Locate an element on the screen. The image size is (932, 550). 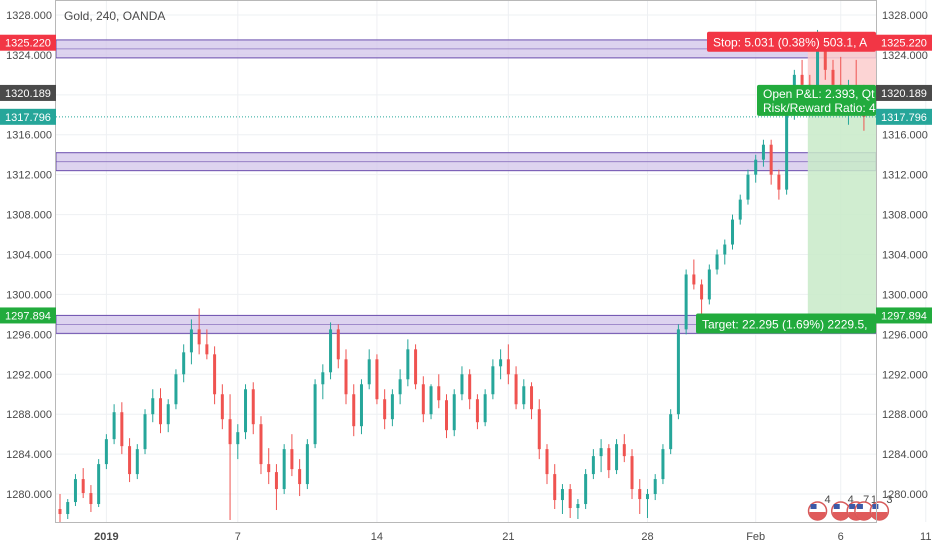
x-tick-label: Feb is located at coordinates (755, 537).